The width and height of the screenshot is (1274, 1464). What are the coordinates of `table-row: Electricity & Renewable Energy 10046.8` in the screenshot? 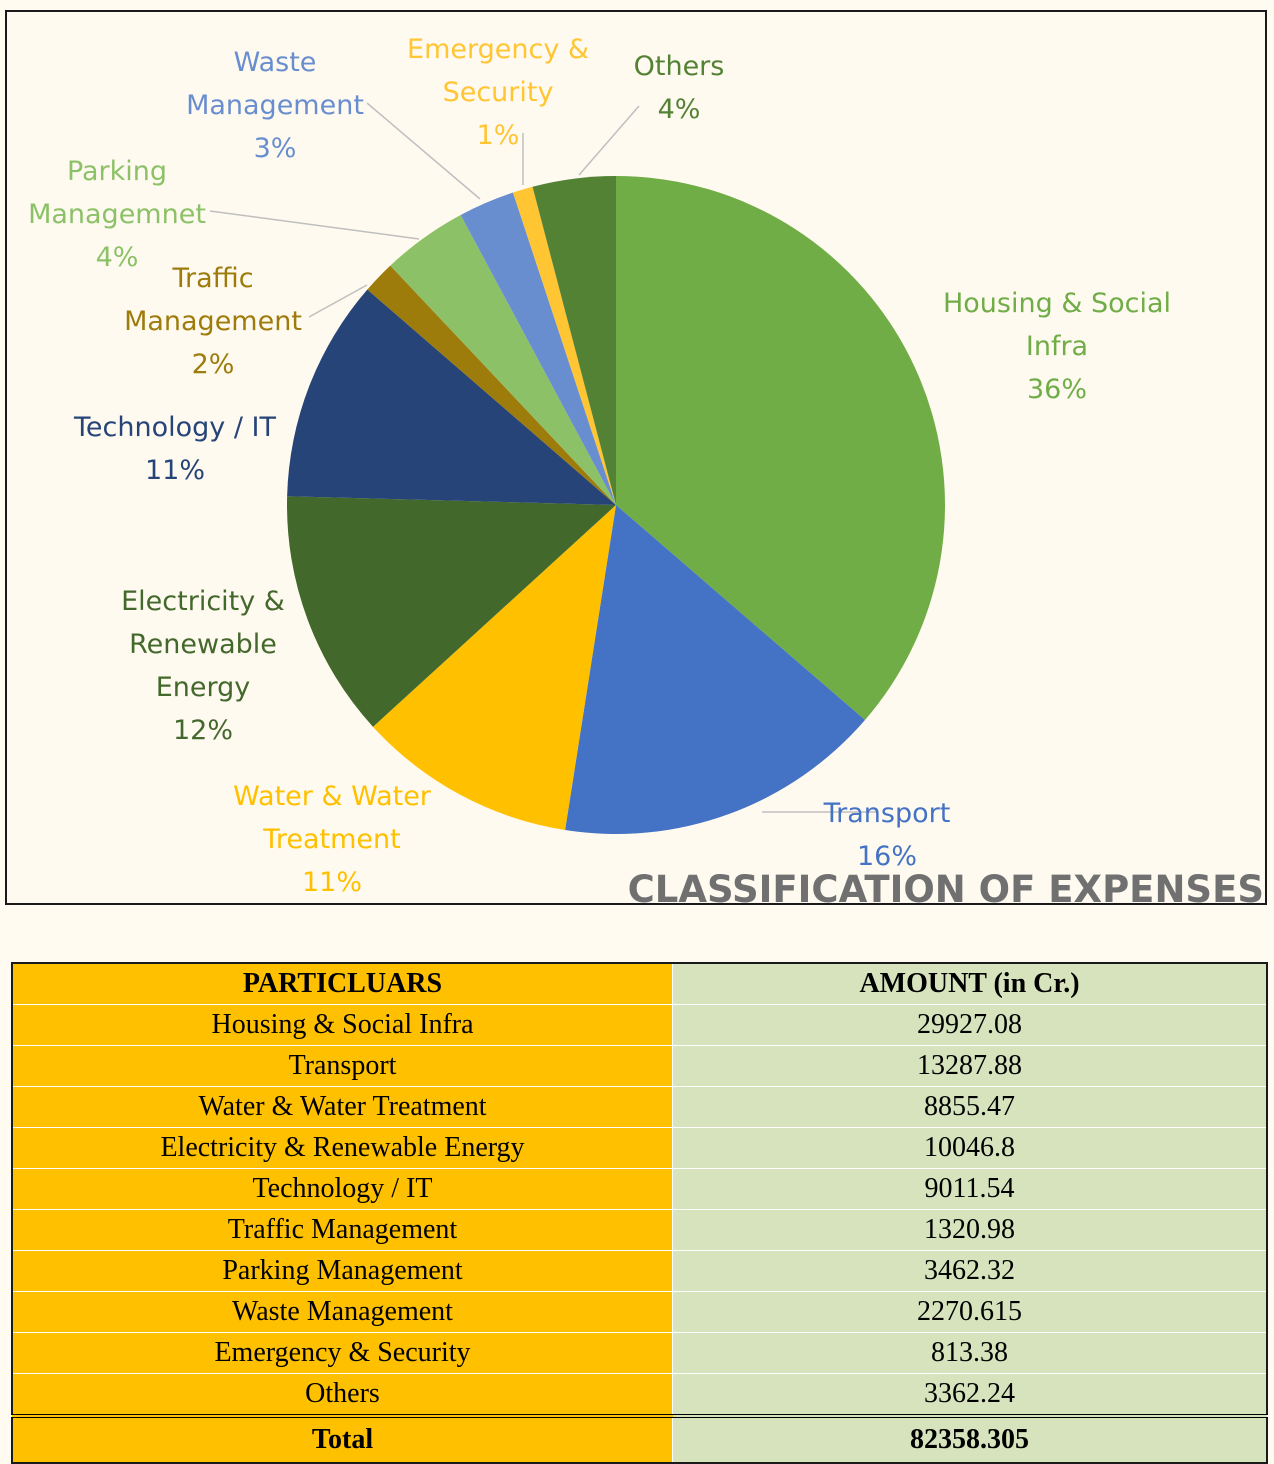 It's located at (640, 1148).